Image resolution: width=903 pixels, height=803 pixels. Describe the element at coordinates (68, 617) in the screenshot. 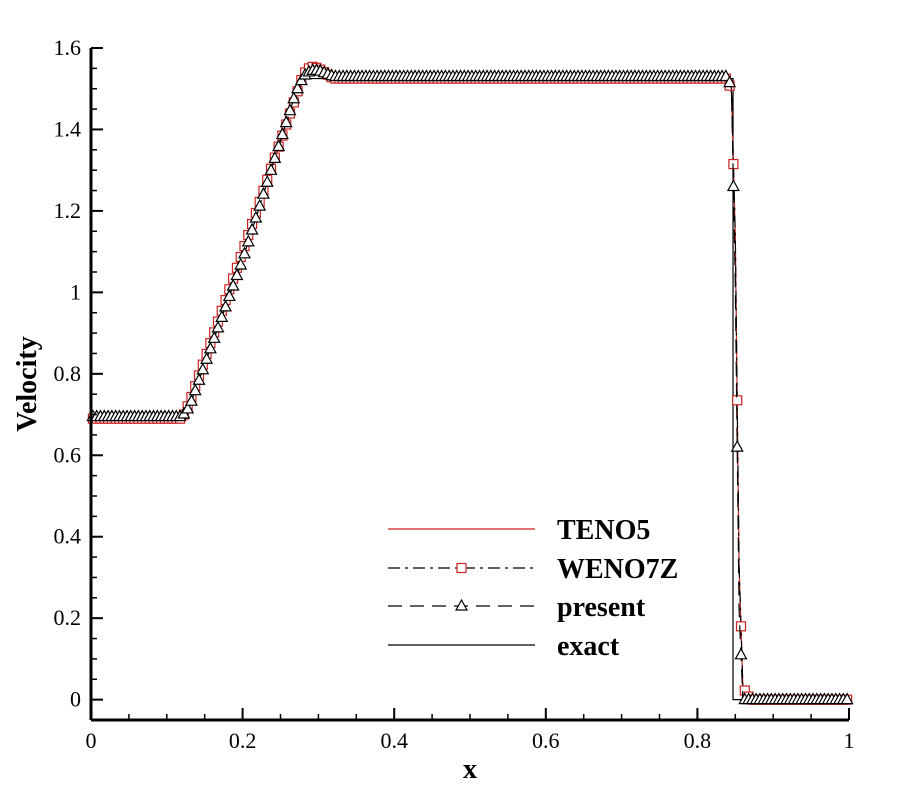

I see `y-tick-label: 0.2` at that location.